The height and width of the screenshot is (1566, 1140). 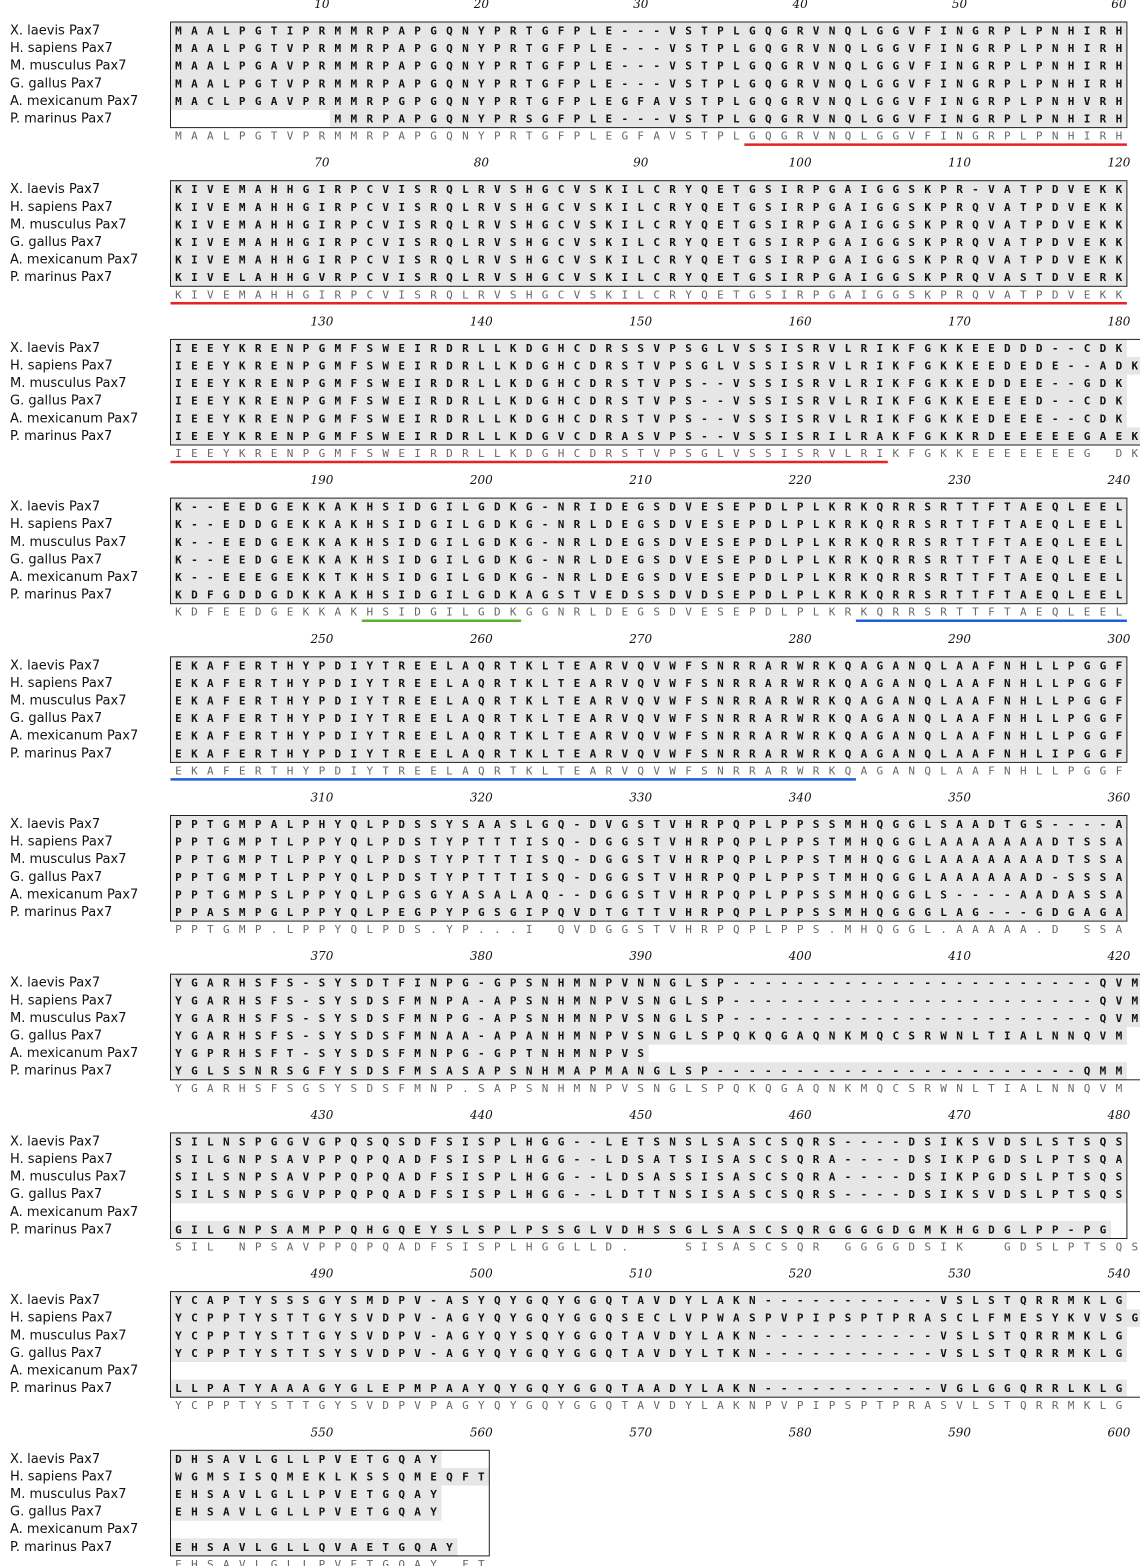 I want to click on residue: M, so click(x=864, y=1036).